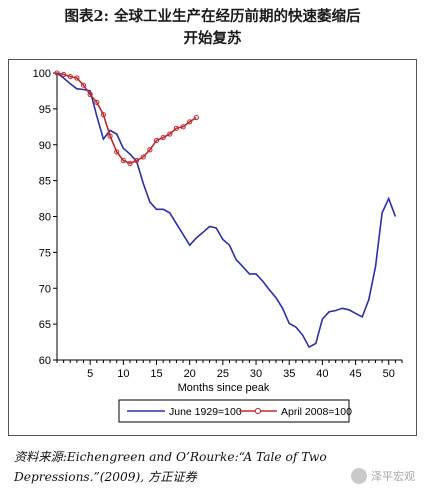 The width and height of the screenshot is (425, 494). I want to click on legend-label-1: June 1929=100, so click(205, 412).